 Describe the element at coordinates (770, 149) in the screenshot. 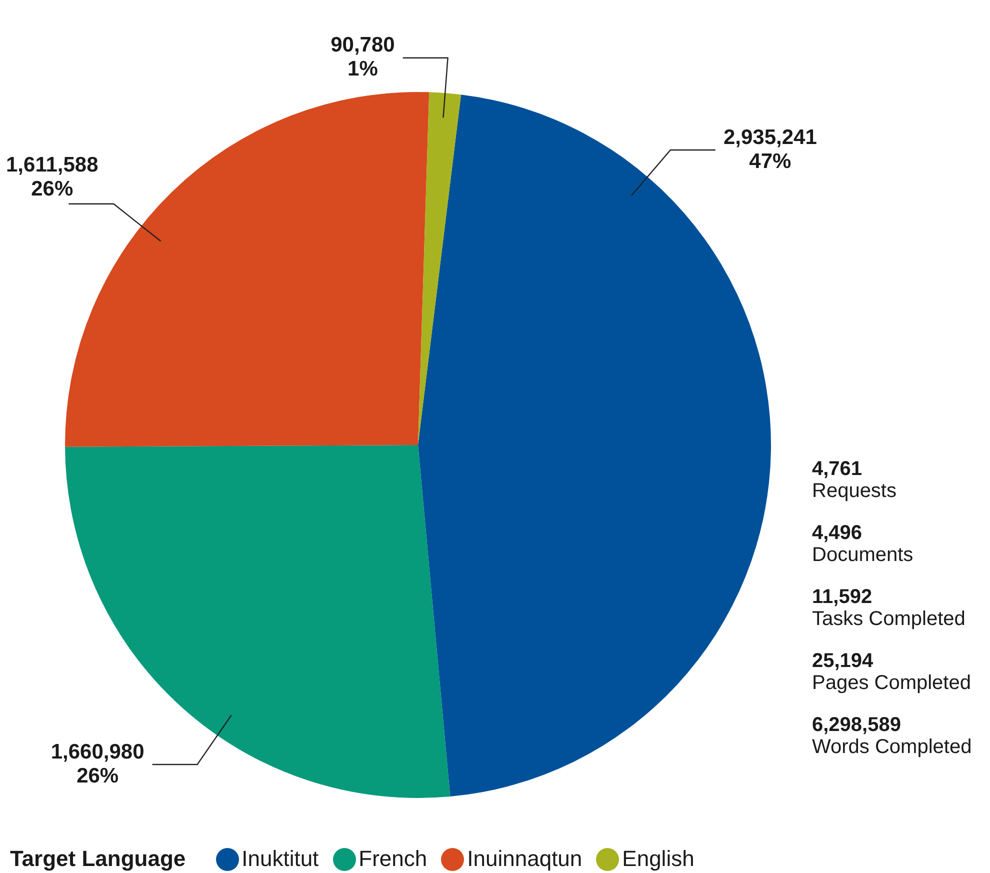

I see `data-label: 2,935,241 47%` at that location.